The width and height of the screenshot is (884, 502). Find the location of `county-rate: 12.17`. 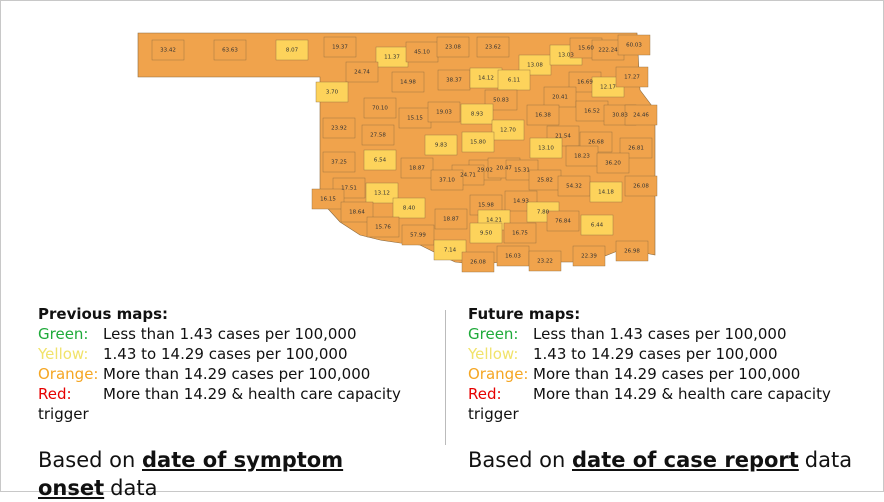

county-rate: 12.17 is located at coordinates (608, 88).